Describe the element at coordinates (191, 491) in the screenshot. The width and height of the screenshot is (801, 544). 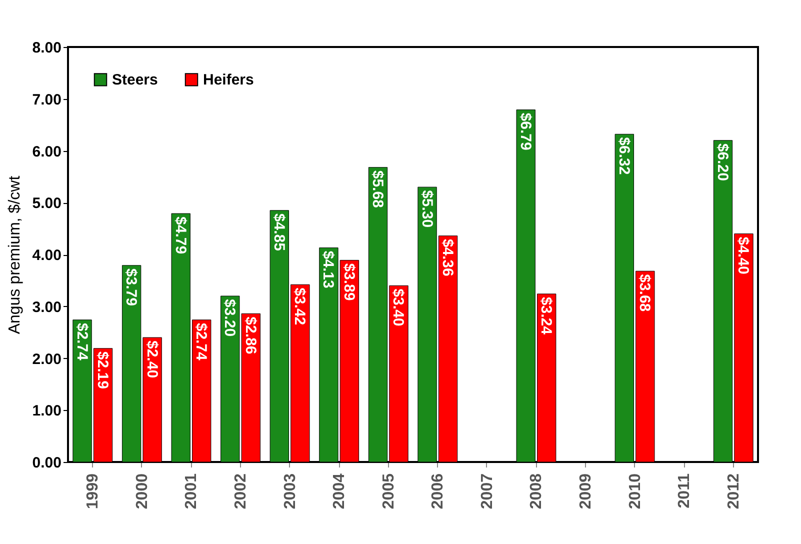
I see `x-tick-label: 2001` at that location.